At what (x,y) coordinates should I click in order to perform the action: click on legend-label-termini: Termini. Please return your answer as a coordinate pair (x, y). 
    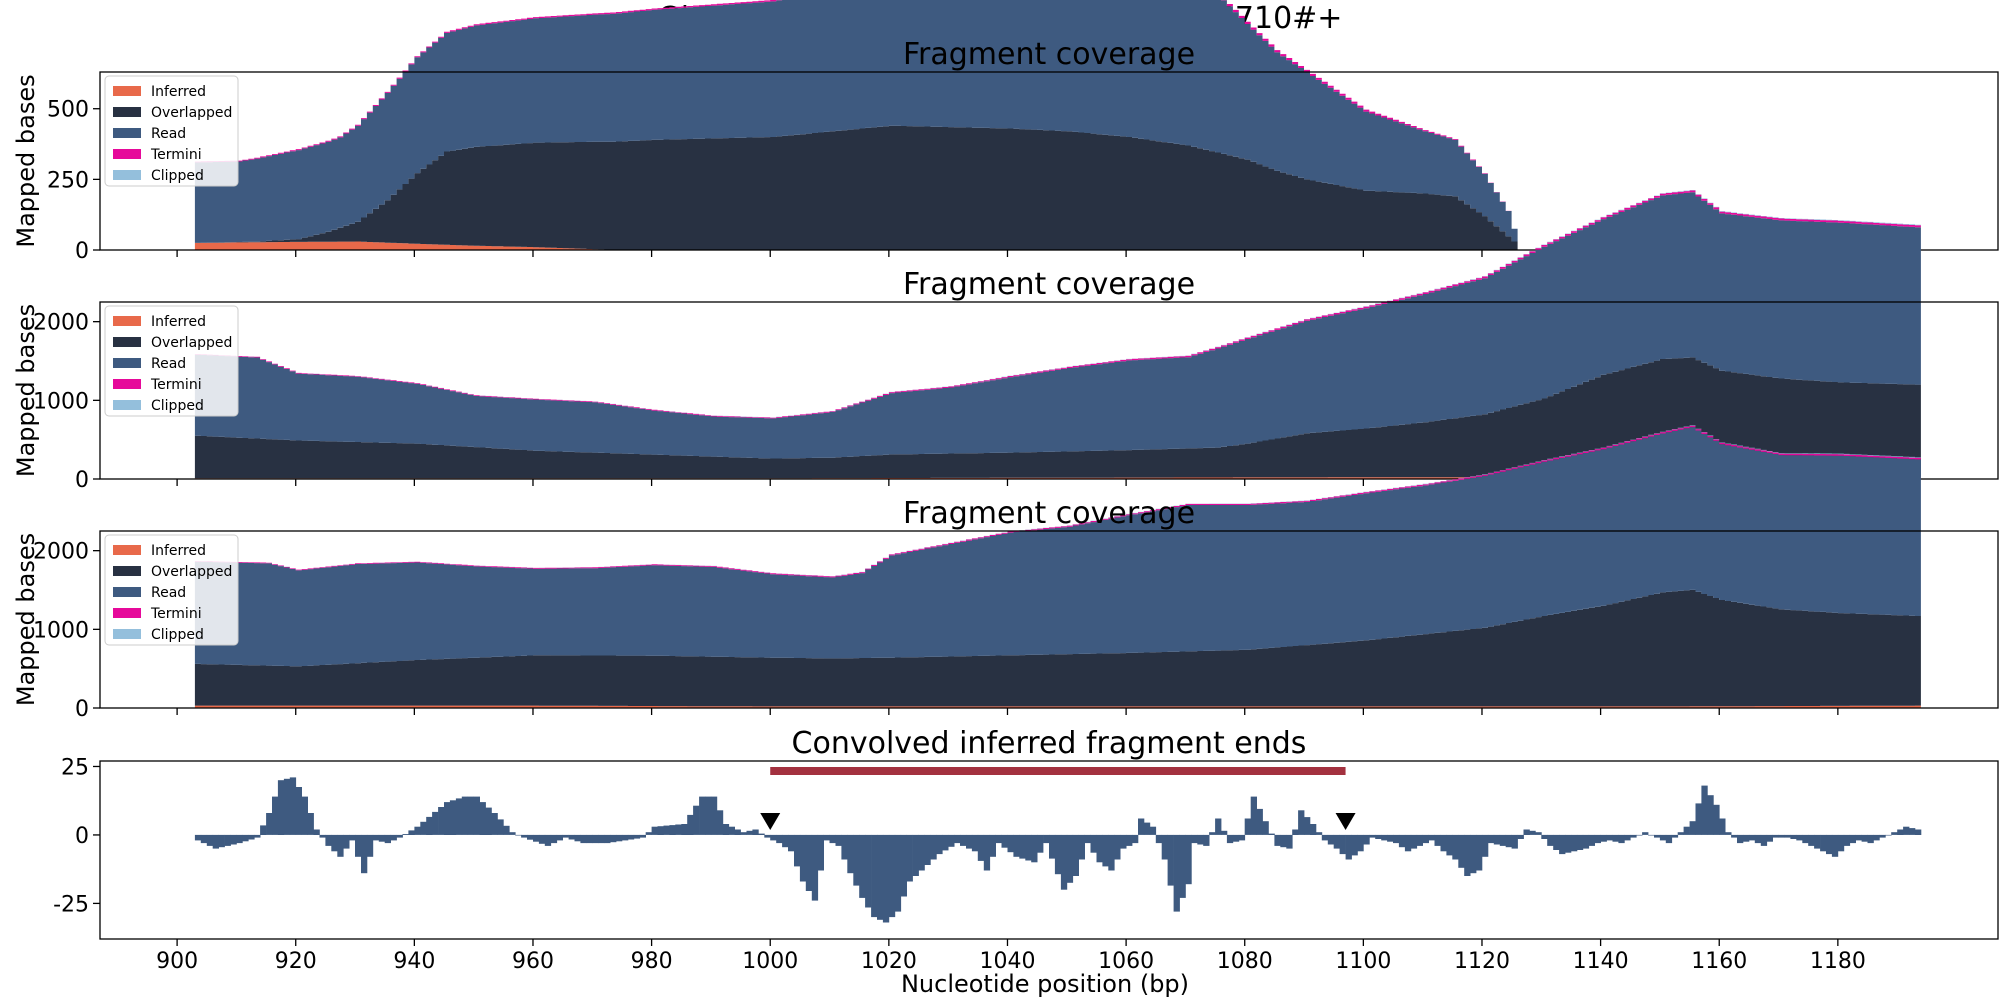
    Looking at the image, I should click on (176, 155).